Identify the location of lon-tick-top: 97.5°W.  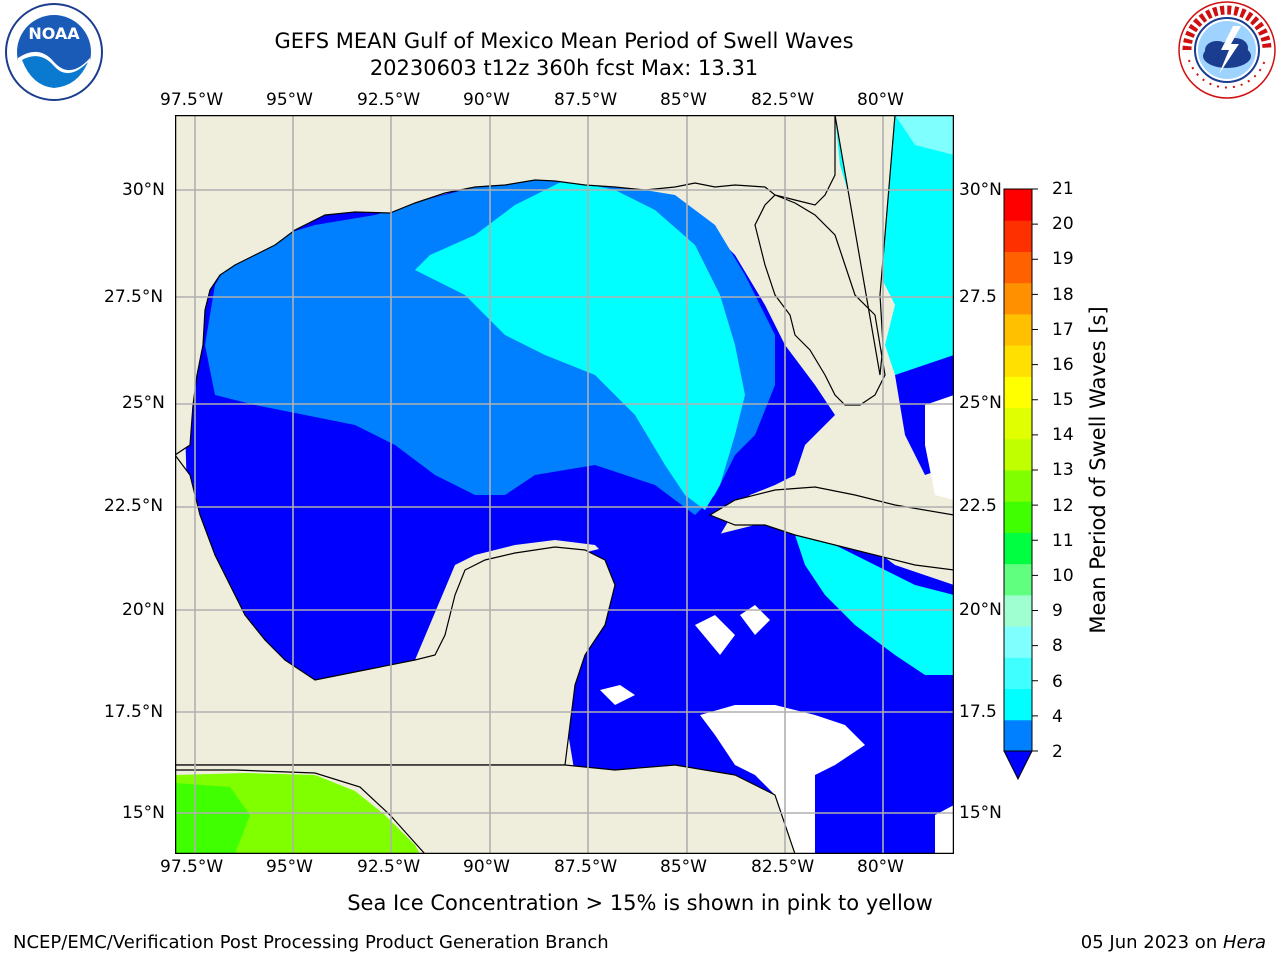
(192, 100).